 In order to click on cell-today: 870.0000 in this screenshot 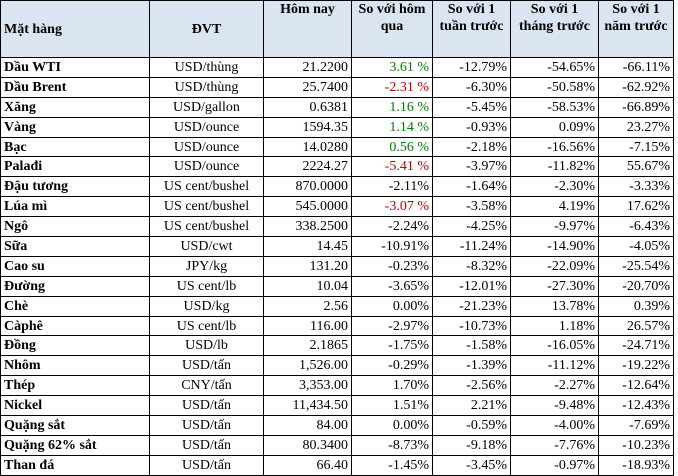, I will do `click(307, 187)`.